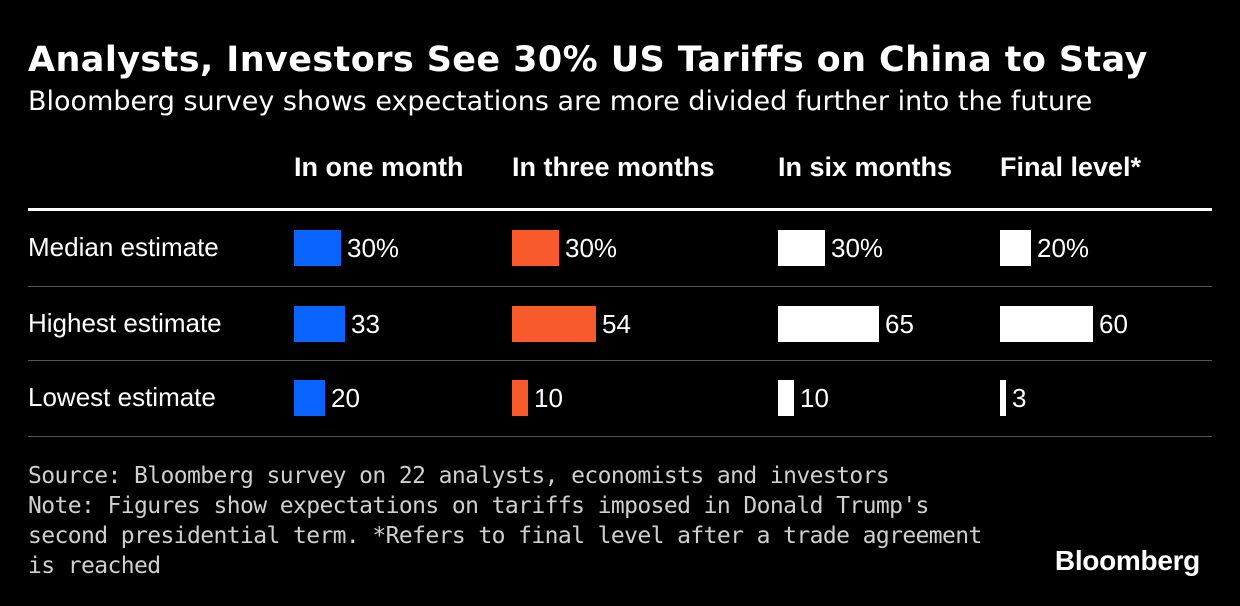 Image resolution: width=1240 pixels, height=606 pixels. What do you see at coordinates (613, 167) in the screenshot?
I see `column-header-2: In three months` at bounding box center [613, 167].